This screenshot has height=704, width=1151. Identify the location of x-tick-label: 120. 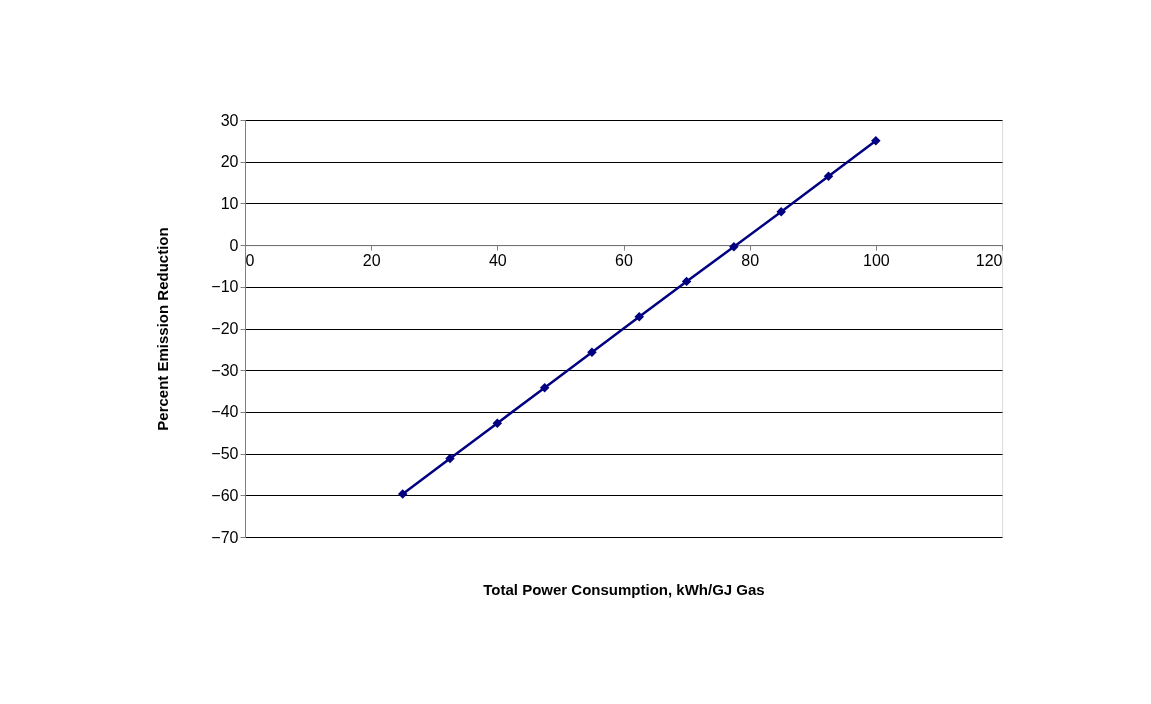
(989, 260).